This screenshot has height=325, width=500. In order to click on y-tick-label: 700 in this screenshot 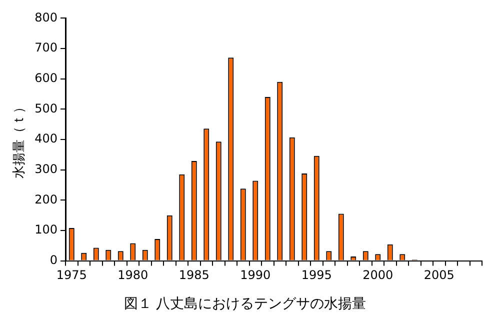, I will do `click(46, 47)`.